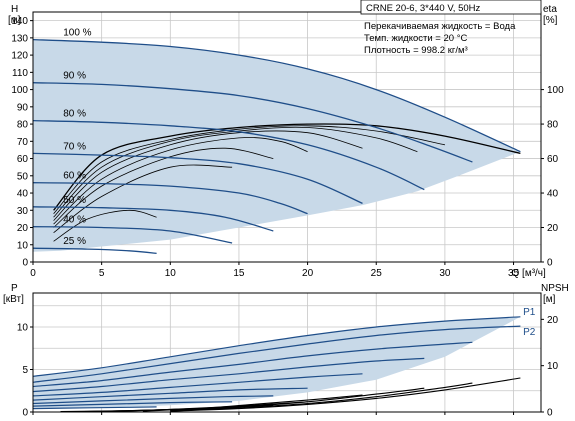 This screenshot has height=421, width=575. What do you see at coordinates (19, 38) in the screenshot?
I see `y-tick-label: 130` at bounding box center [19, 38].